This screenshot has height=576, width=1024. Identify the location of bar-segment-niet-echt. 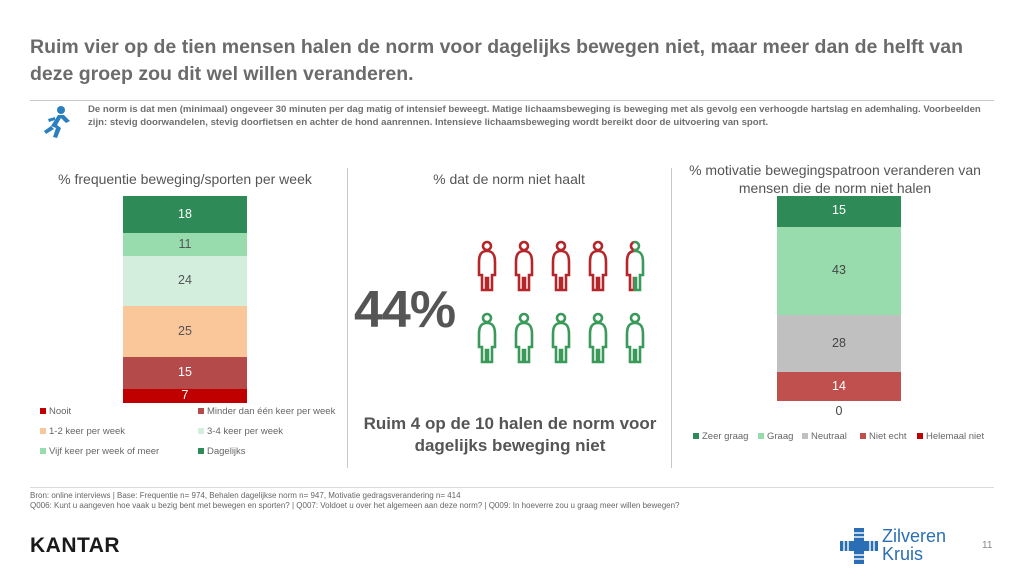
(839, 386).